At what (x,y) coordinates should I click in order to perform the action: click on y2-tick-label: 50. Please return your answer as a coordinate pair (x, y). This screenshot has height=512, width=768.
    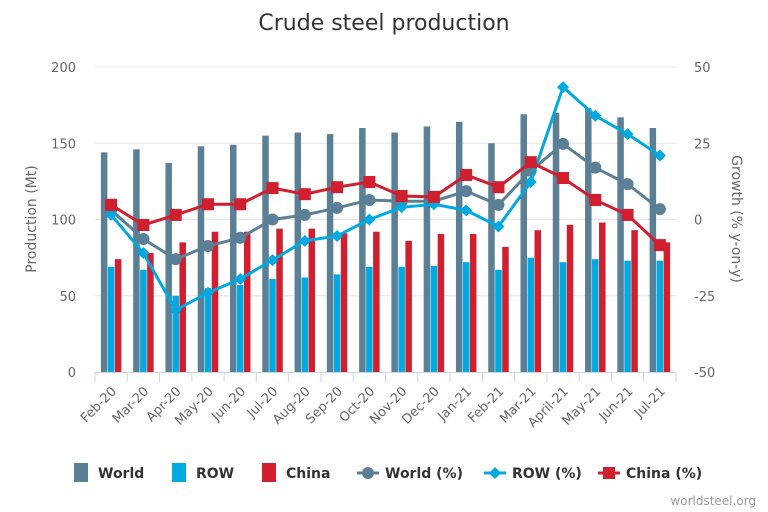
    Looking at the image, I should click on (702, 68).